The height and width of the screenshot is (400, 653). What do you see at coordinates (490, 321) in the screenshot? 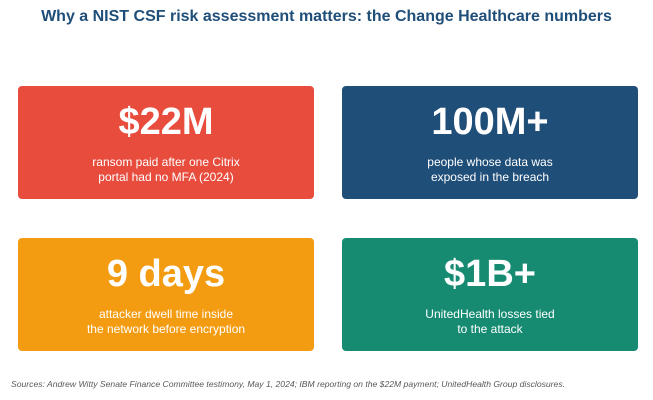
I see `stat-description: UnitedHealth losses tied to the attack` at bounding box center [490, 321].